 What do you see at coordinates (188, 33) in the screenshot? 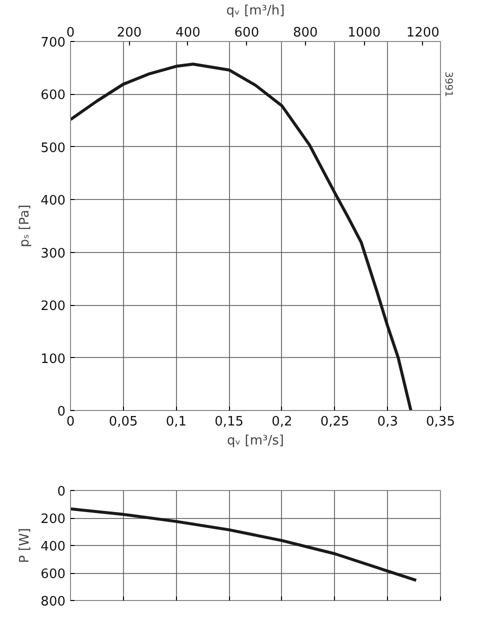
I see `x2-tick-label: 400` at bounding box center [188, 33].